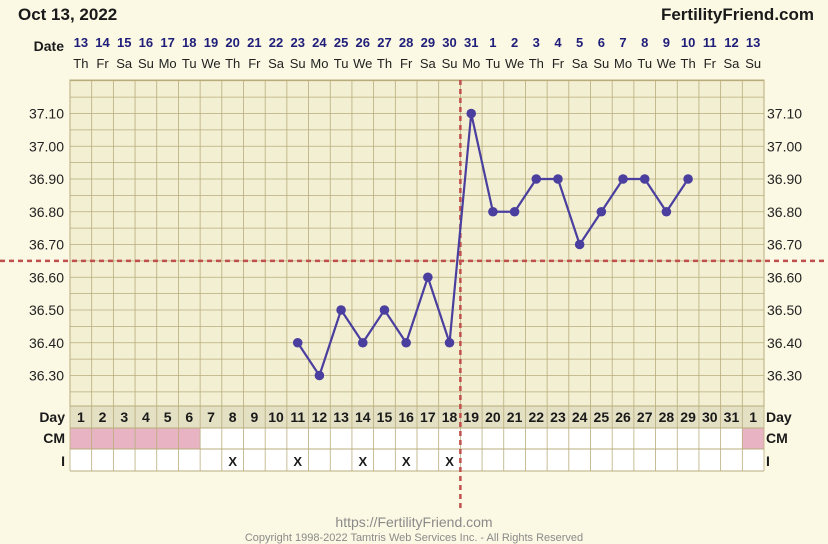 The height and width of the screenshot is (544, 828). I want to click on cycle-day-label: 18, so click(450, 417).